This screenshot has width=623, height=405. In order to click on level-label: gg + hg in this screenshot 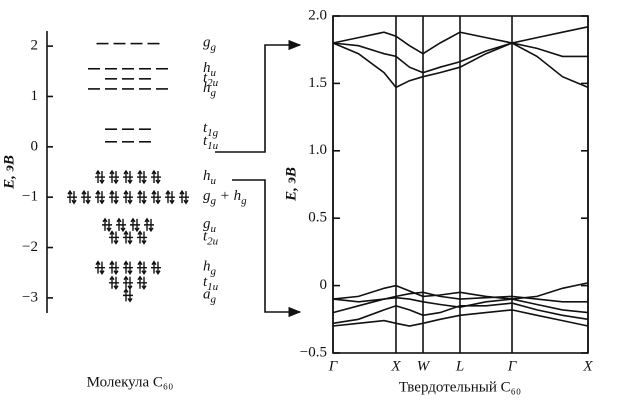, I will do `click(225, 198)`.